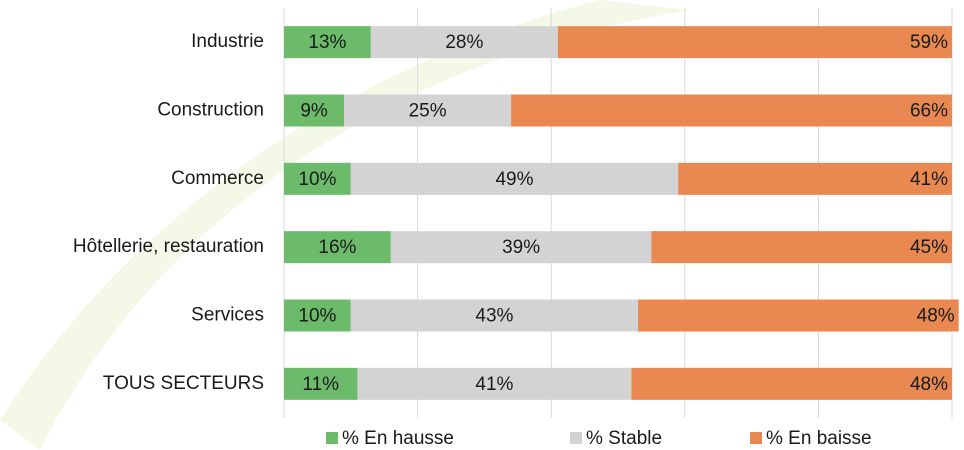  Describe the element at coordinates (929, 111) in the screenshot. I see `data-label: 66%` at that location.